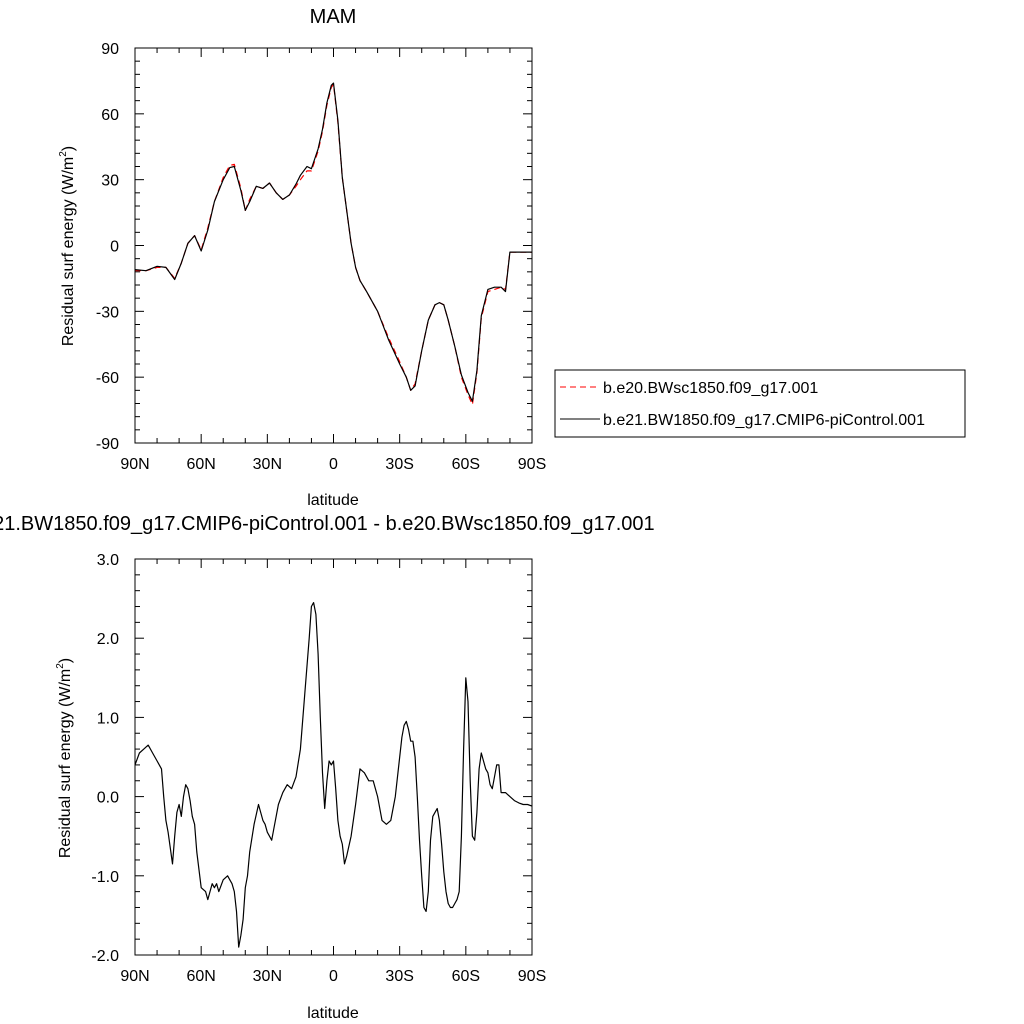  I want to click on bottom-xtick-label: 60S, so click(466, 976).